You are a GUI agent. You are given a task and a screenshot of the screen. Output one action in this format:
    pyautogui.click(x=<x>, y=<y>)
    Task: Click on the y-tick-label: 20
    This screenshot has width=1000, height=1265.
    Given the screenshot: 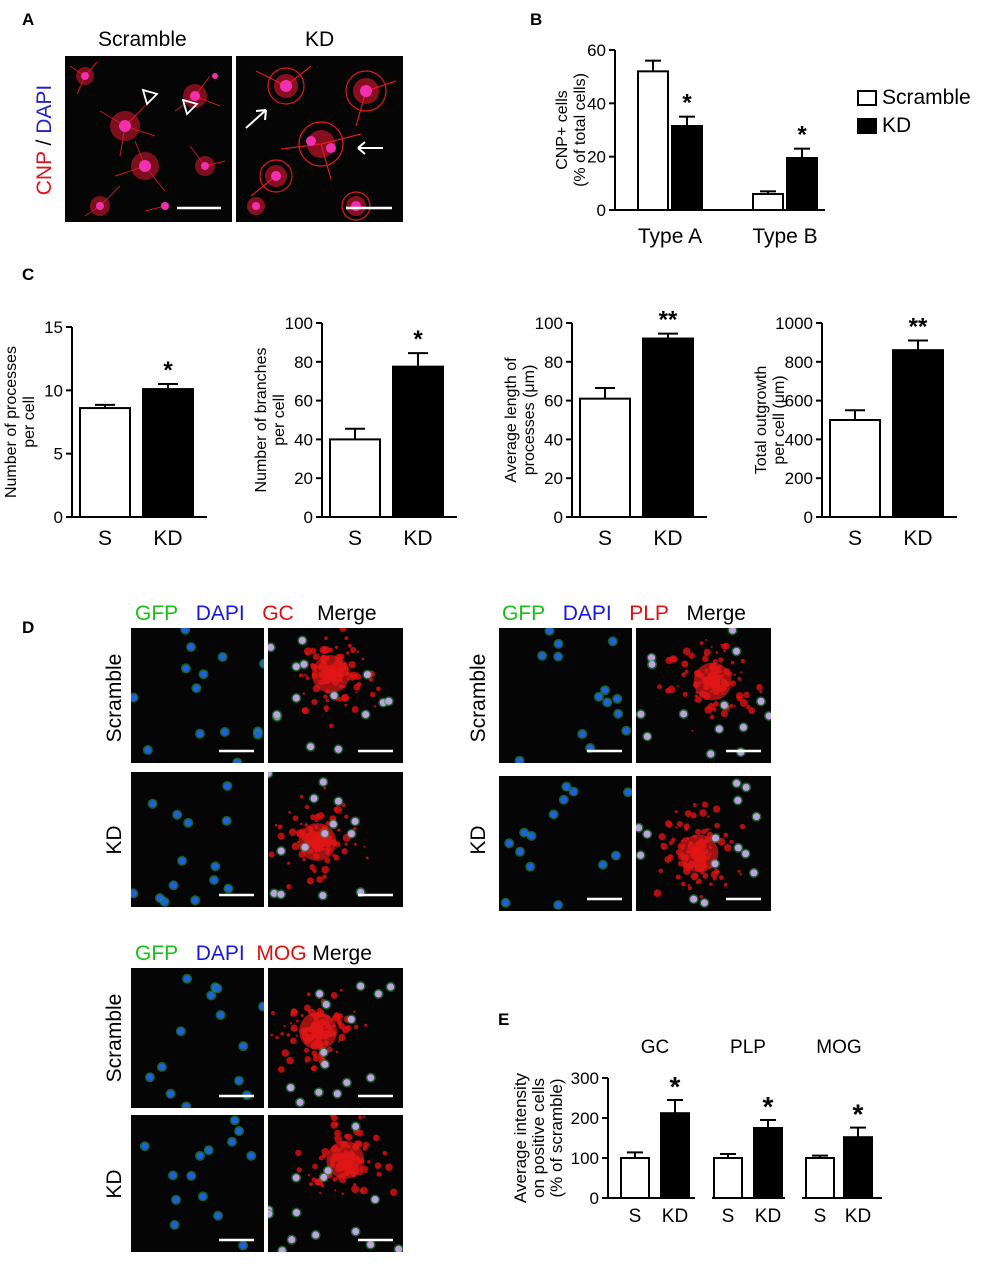 What is the action you would take?
    pyautogui.click(x=596, y=157)
    